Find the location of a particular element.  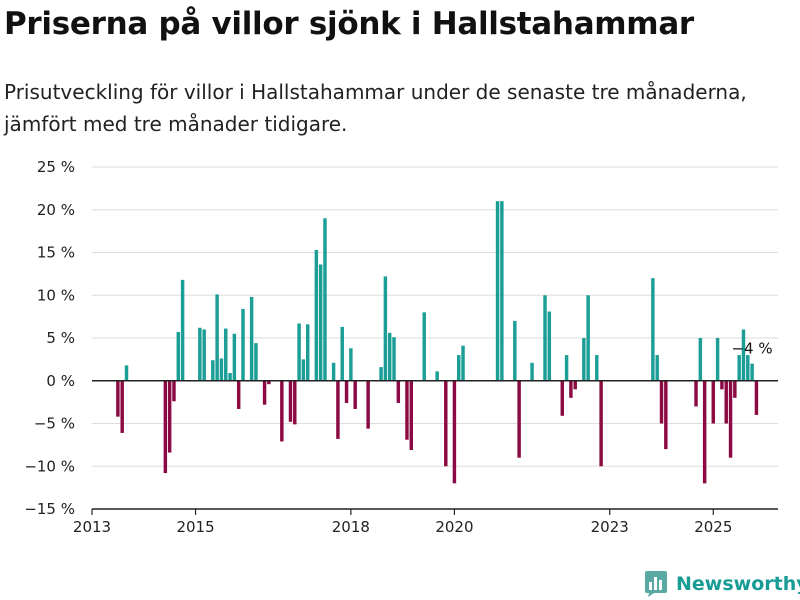

x-tick-label: 2013 is located at coordinates (92, 527).